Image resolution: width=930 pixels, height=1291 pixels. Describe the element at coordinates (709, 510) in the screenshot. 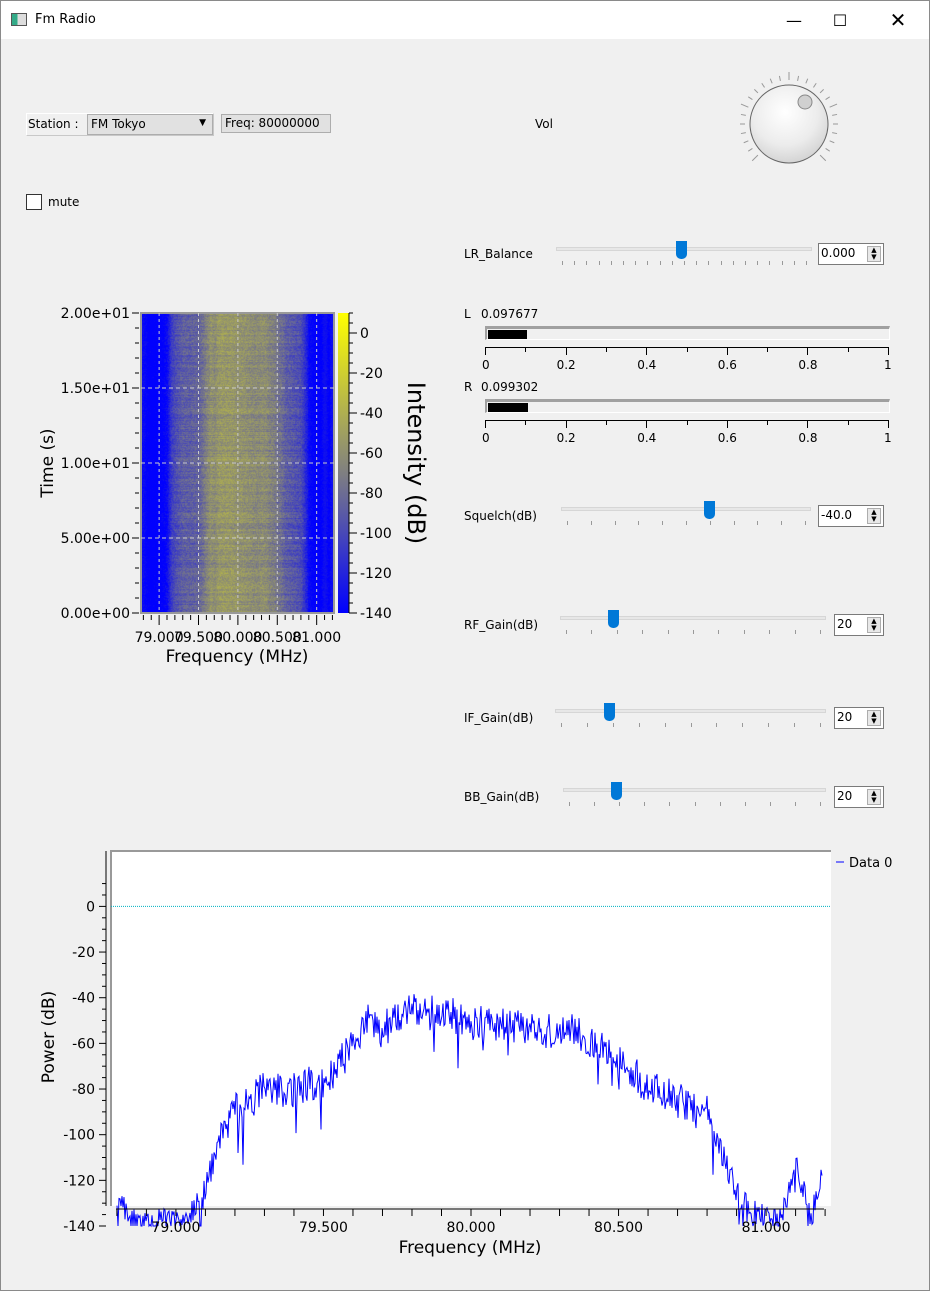

I see `squelch-handle` at that location.